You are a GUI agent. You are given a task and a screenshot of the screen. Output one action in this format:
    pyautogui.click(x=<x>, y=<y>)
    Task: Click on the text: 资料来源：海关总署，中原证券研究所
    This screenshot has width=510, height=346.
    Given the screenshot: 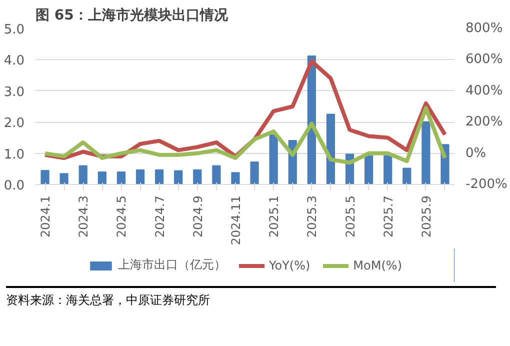 What is the action you would take?
    pyautogui.click(x=108, y=300)
    